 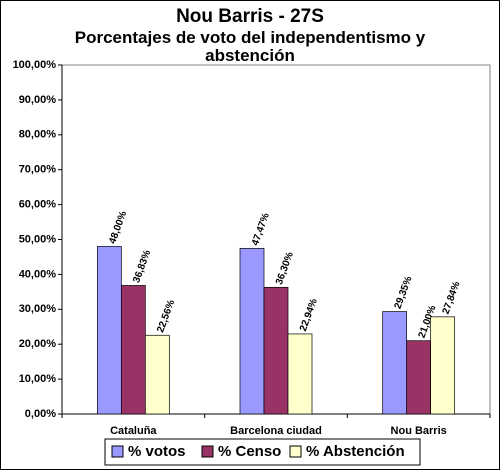 I want to click on y-tick-label: 60,00%, so click(x=38, y=205).